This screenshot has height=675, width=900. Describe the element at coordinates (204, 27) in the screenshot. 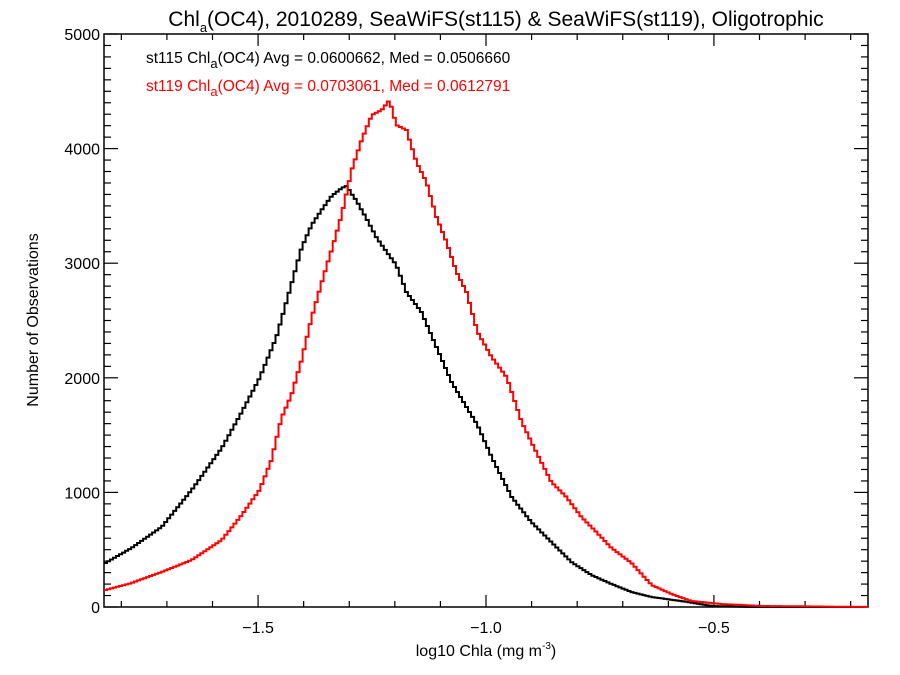

I see `chart-title-subscript: a` at that location.